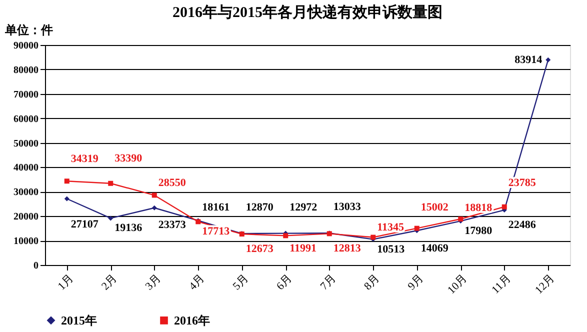 Image resolution: width=587 pixels, height=332 pixels. I want to click on y-tick-label: 40000, so click(26, 168).